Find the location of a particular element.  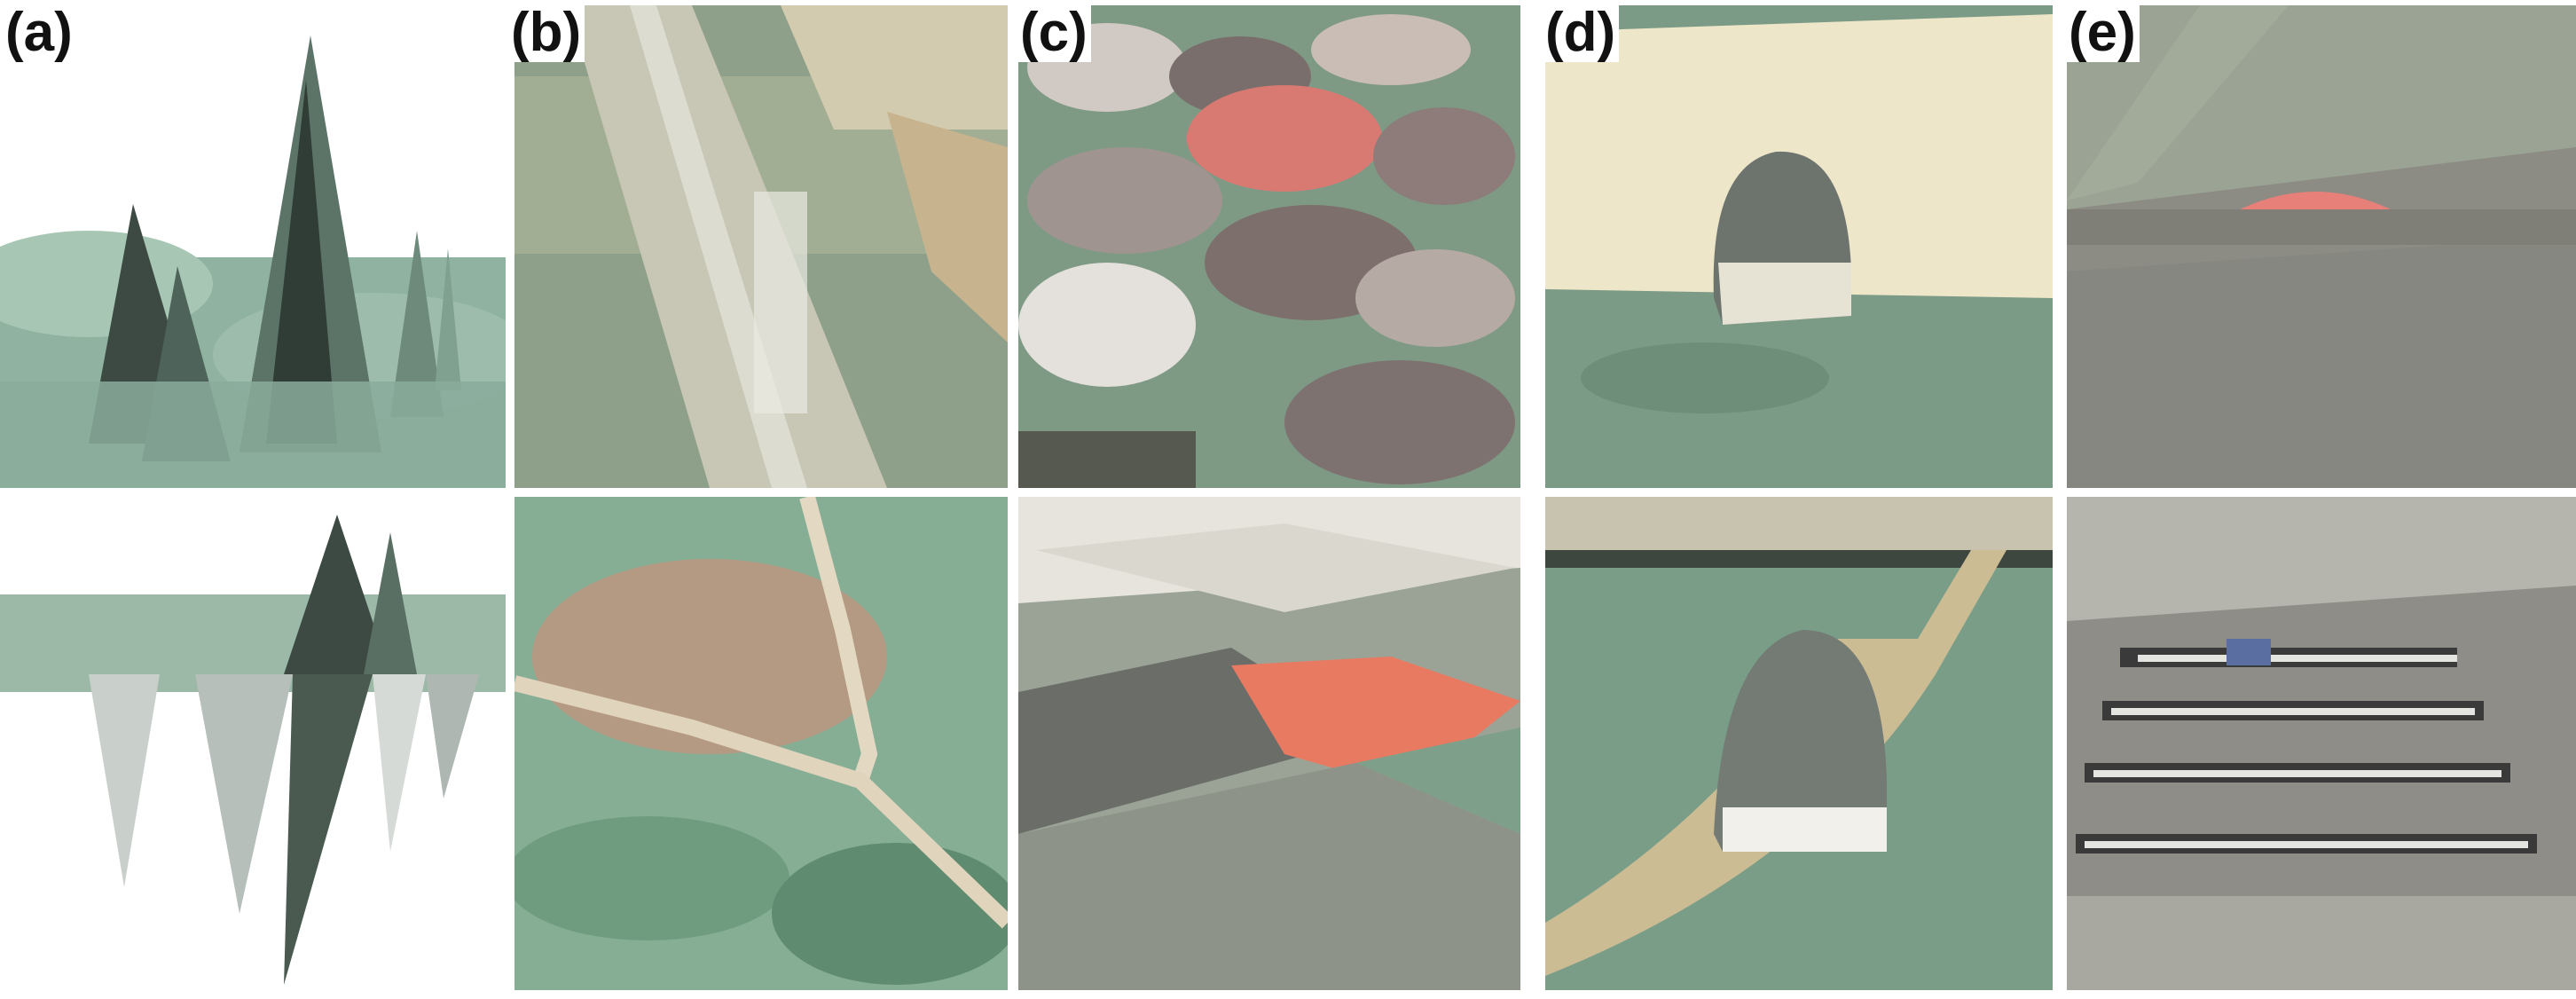

panel-a-top-image is located at coordinates (253, 244).